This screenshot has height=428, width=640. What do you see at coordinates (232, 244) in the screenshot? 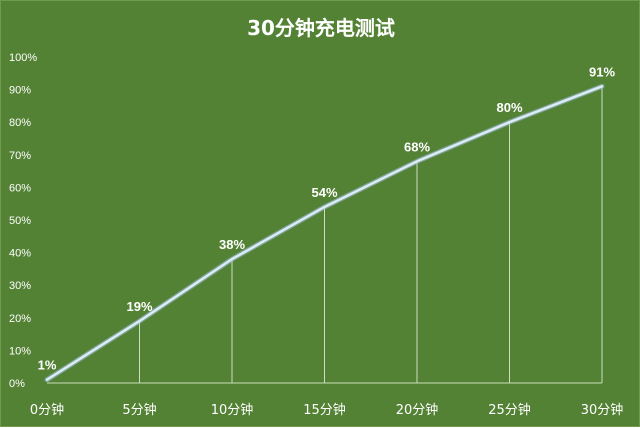
I see `data-label: 38%` at bounding box center [232, 244].